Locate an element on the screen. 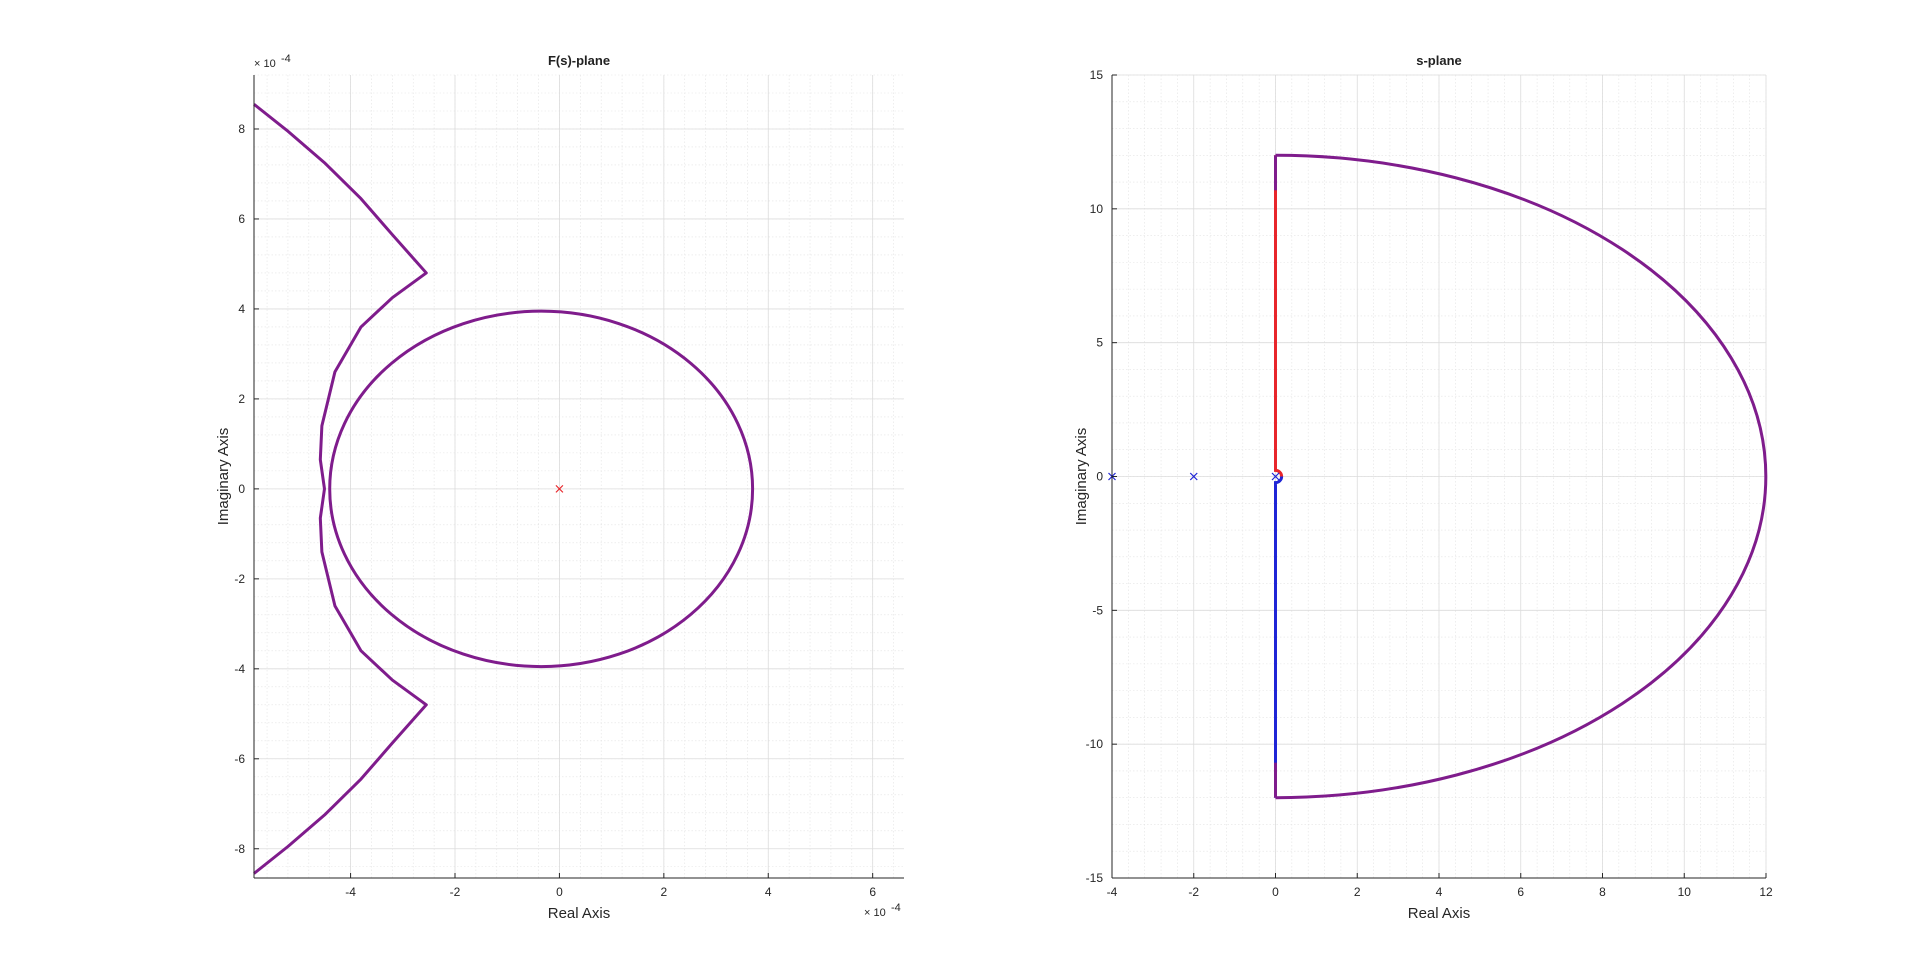 The image size is (1920, 973). y-exponent-base: × 10 is located at coordinates (265, 64).